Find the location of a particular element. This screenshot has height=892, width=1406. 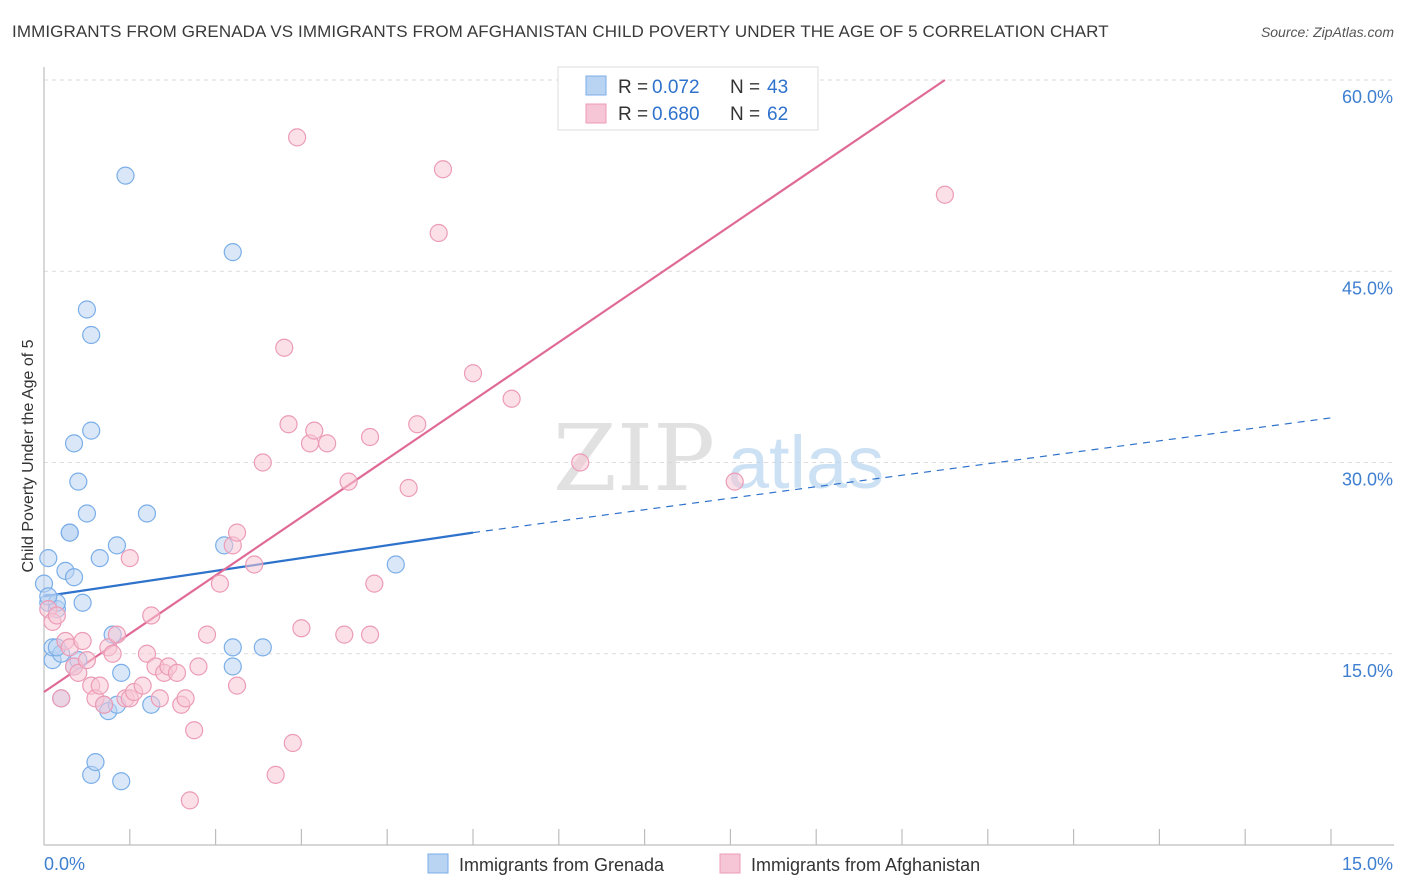

trend-line-grenada-extension is located at coordinates (902, 475).